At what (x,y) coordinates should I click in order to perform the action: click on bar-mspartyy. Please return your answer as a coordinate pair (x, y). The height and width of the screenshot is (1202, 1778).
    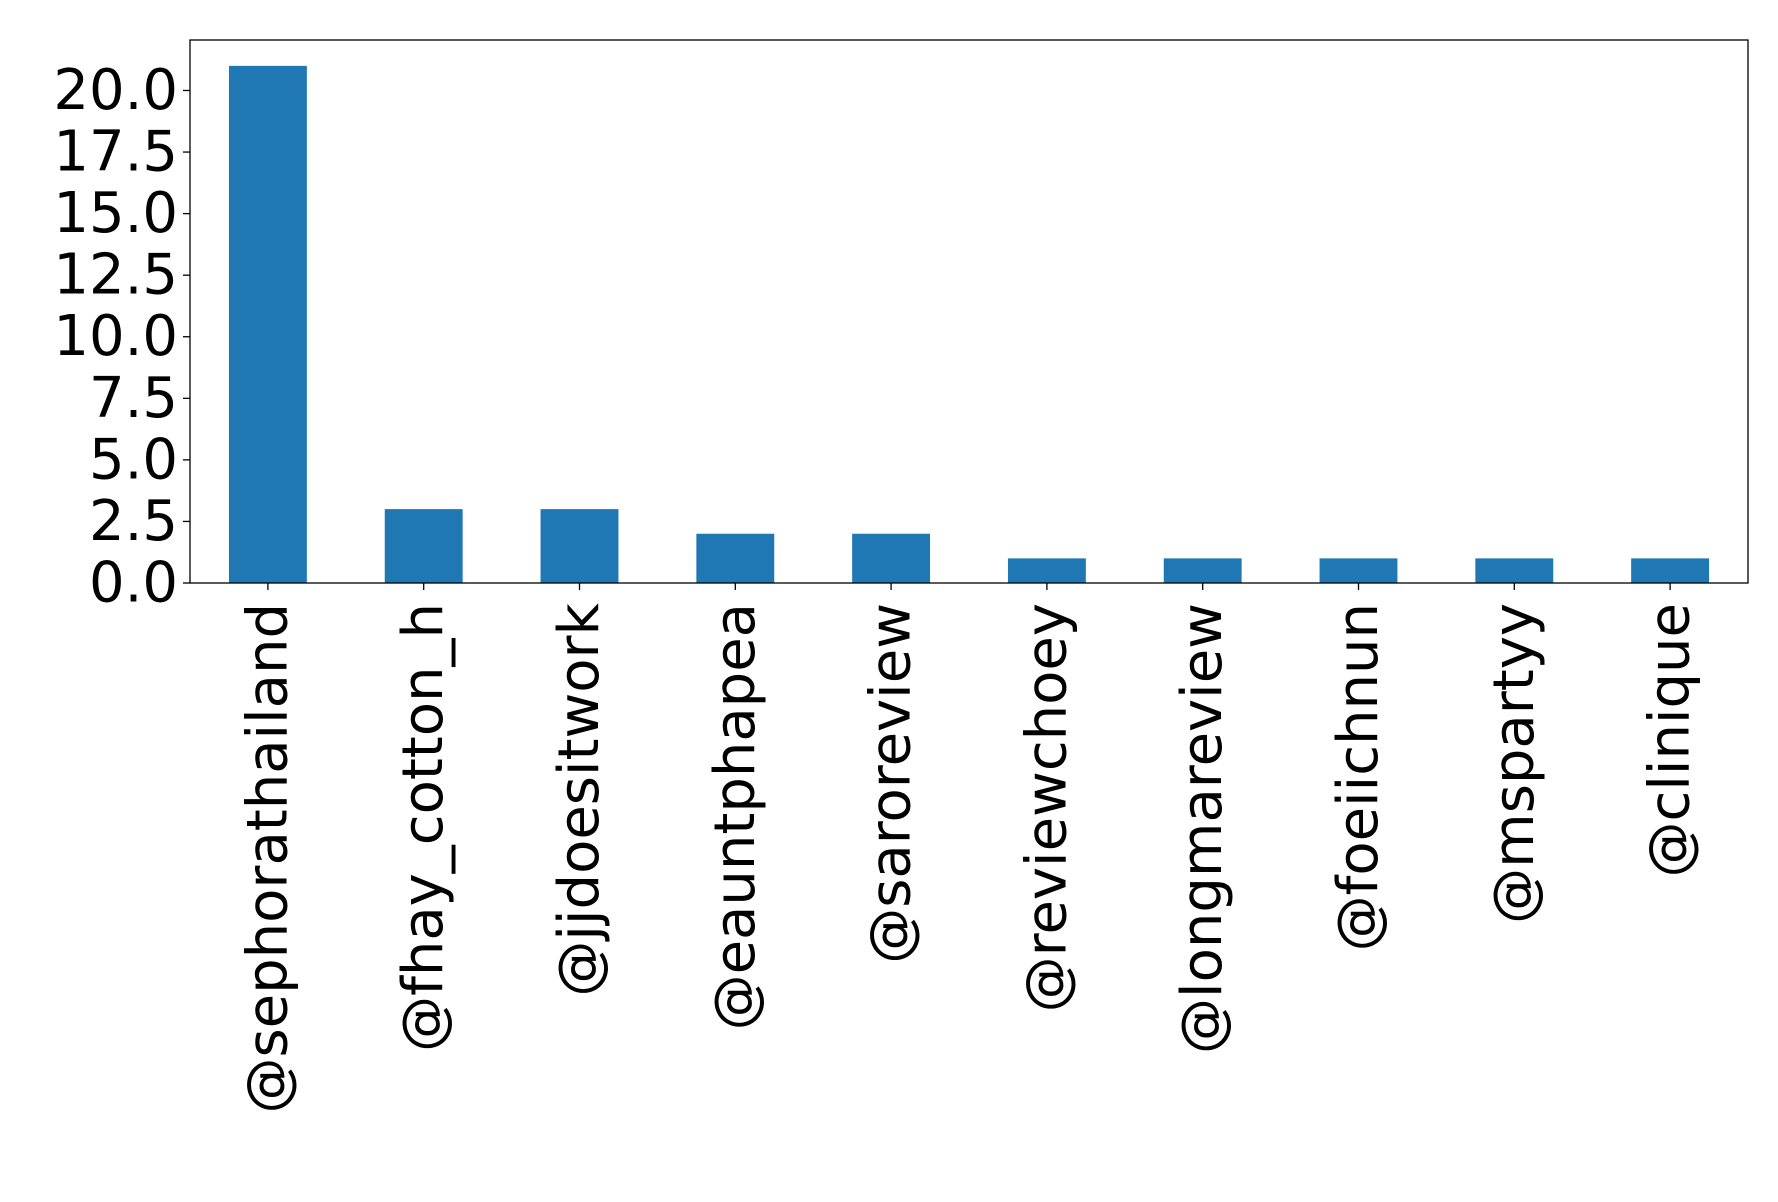
    Looking at the image, I should click on (1514, 570).